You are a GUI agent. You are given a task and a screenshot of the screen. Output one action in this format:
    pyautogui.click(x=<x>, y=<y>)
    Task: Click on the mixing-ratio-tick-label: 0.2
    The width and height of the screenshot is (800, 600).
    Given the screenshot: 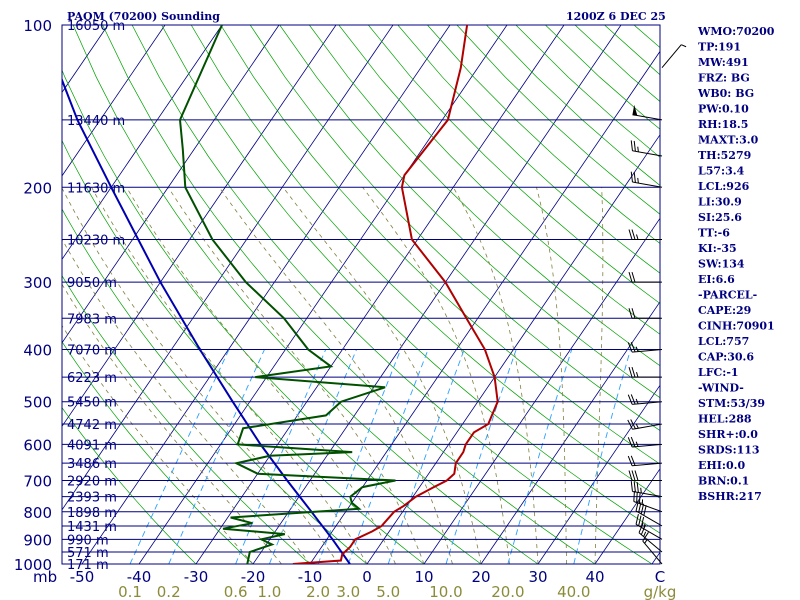 What is the action you would take?
    pyautogui.click(x=169, y=591)
    